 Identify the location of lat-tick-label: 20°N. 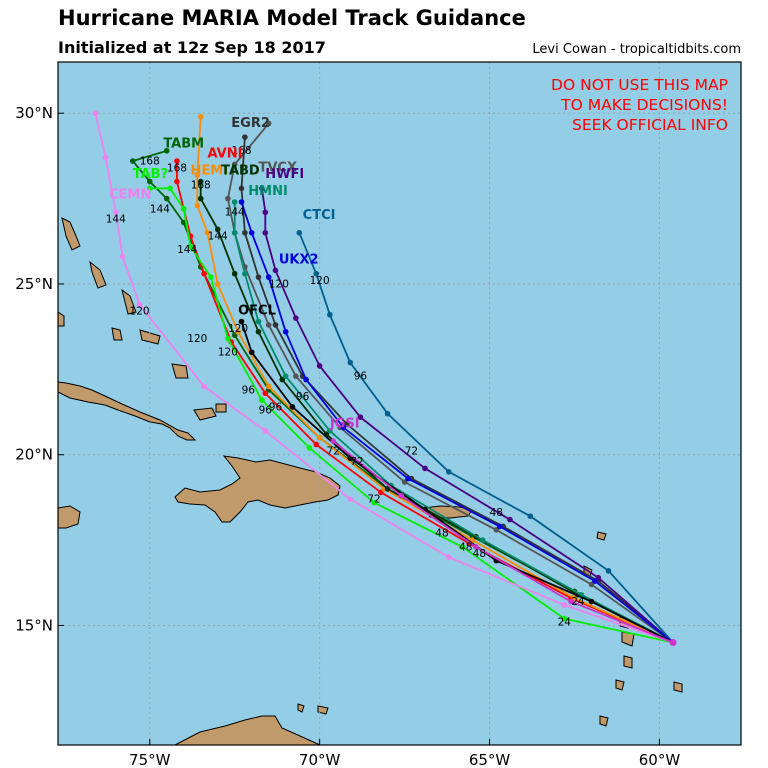
(34, 455).